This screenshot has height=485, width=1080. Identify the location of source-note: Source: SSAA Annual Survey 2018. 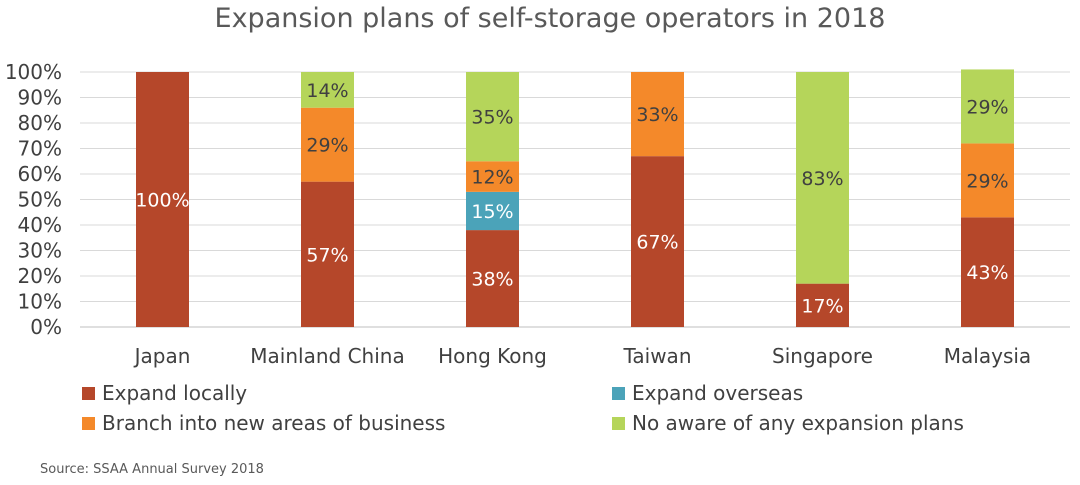
(152, 469).